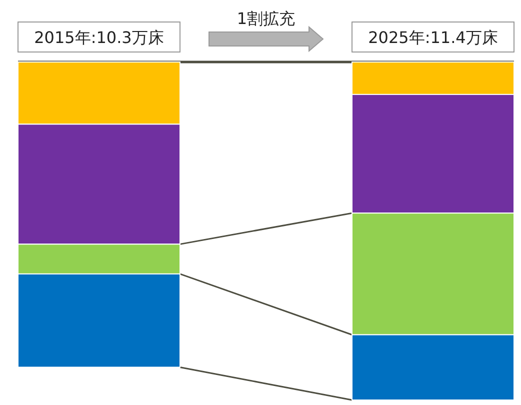  Describe the element at coordinates (266, 18) in the screenshot. I see `text: 1割拡充` at that location.